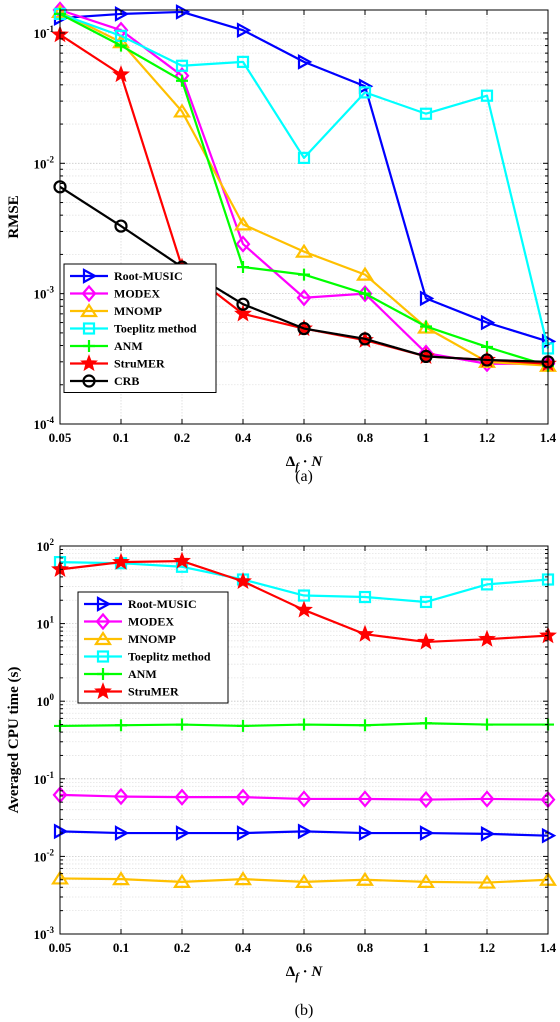 This screenshot has width=560, height=1022. I want to click on y-tick-label: 10⁻², so click(44, 855).